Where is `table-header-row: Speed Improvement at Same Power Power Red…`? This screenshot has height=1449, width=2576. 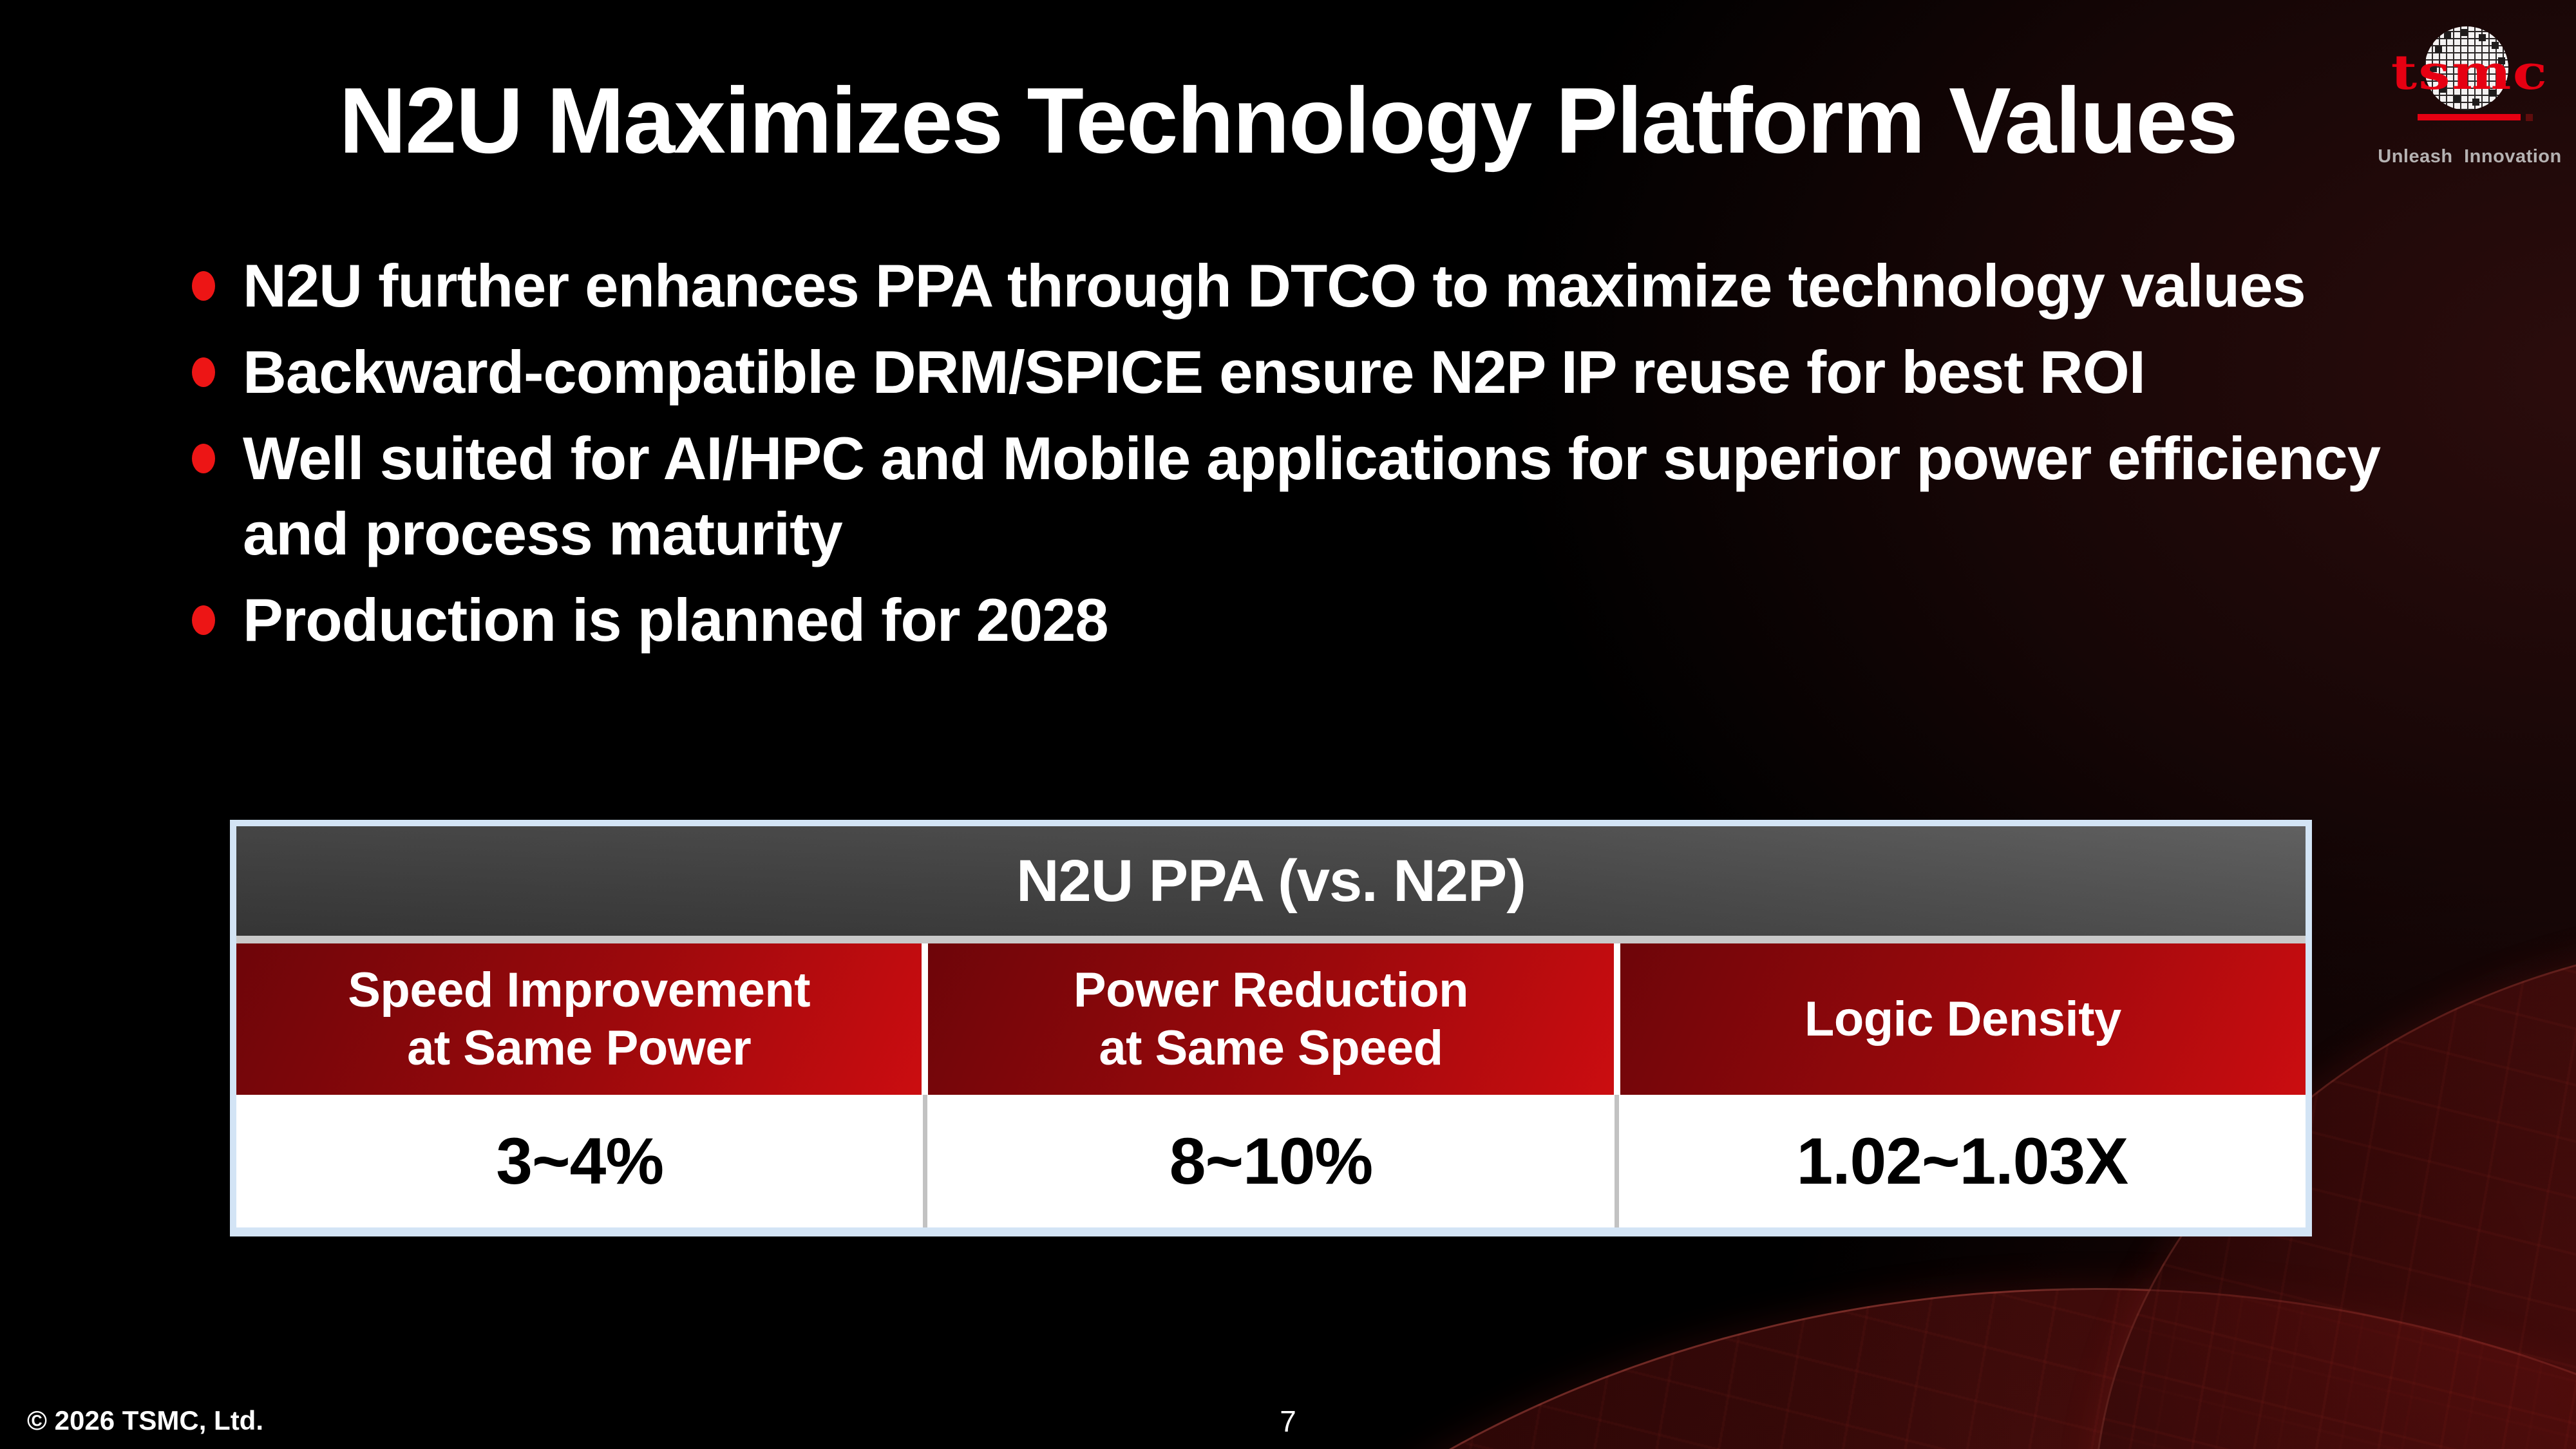
table-header-row: Speed Improvement at Same Power Power Red… is located at coordinates (1271, 1019).